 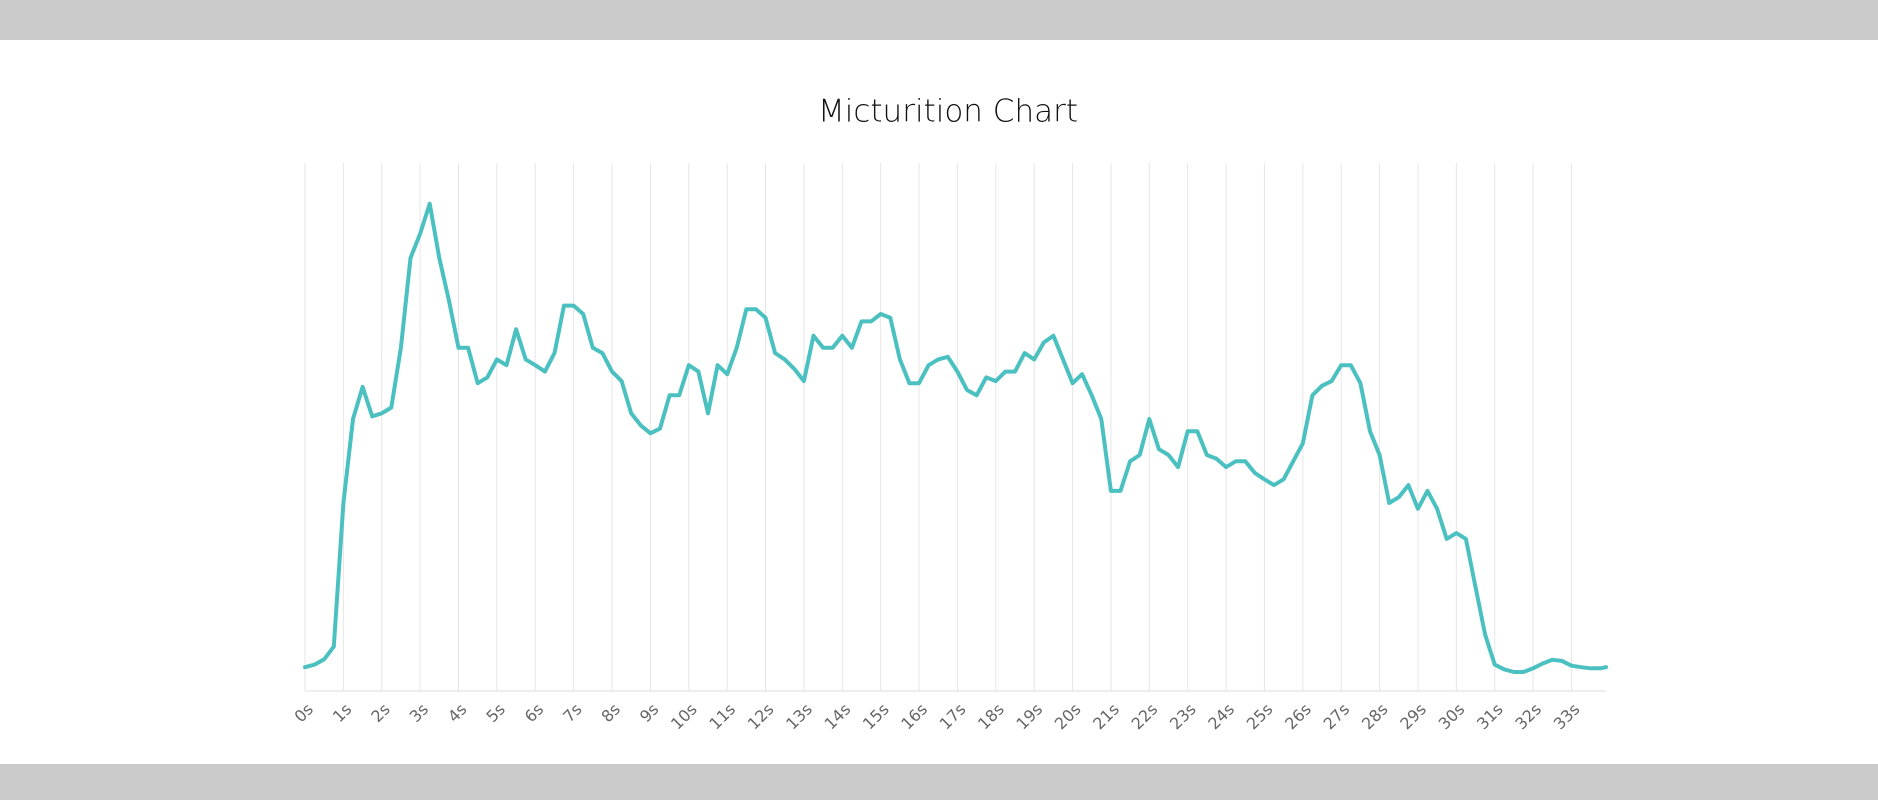 What do you see at coordinates (1183, 717) in the screenshot?
I see `x-tick-label: 23s` at bounding box center [1183, 717].